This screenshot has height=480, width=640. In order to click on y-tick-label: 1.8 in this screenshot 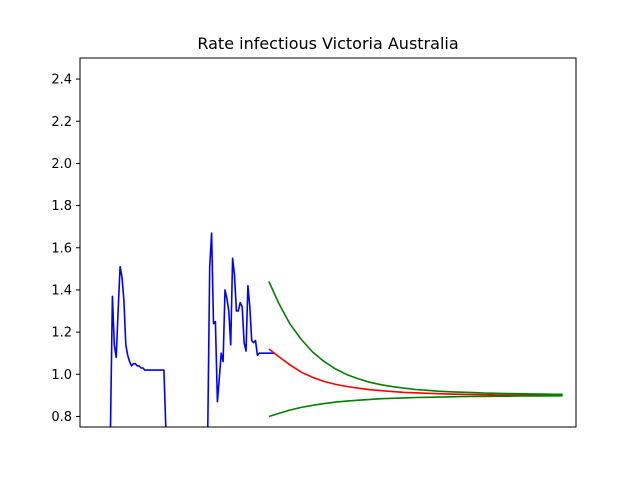, I will do `click(61, 206)`.